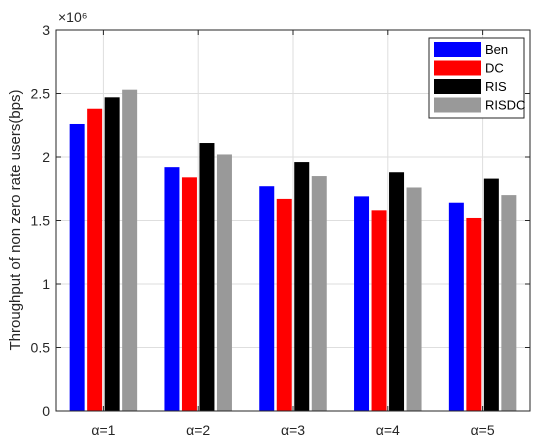 Image resolution: width=550 pixels, height=438 pixels. Describe the element at coordinates (457, 68) in the screenshot. I see `legend-swatch-dc` at that location.